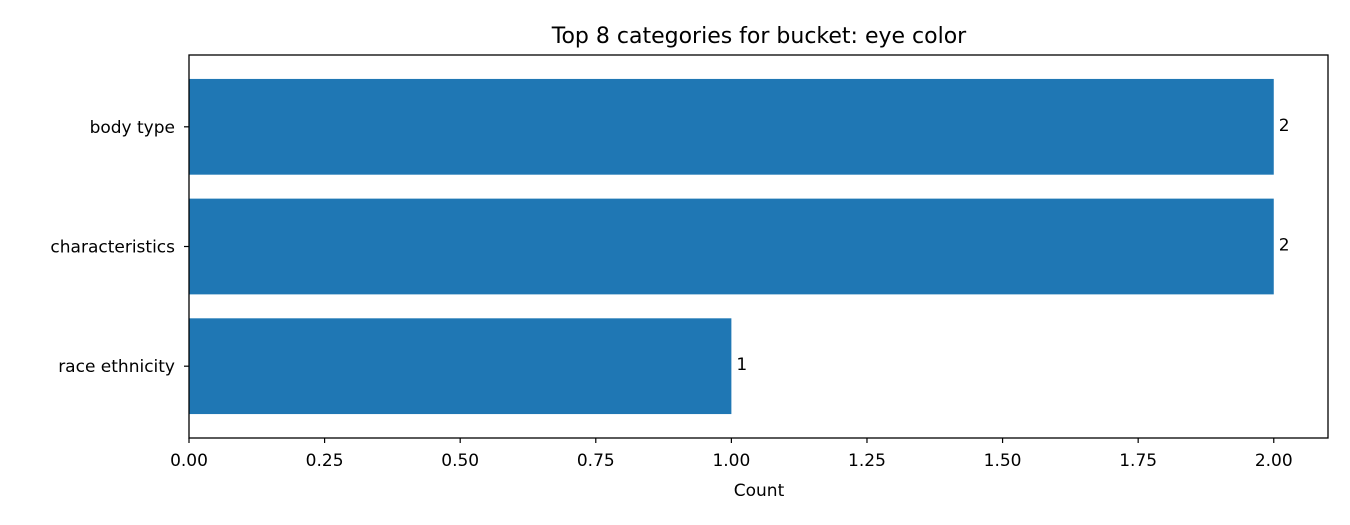 This screenshot has width=1350, height=525. Describe the element at coordinates (325, 461) in the screenshot. I see `x-tick-label: 0.25` at that location.